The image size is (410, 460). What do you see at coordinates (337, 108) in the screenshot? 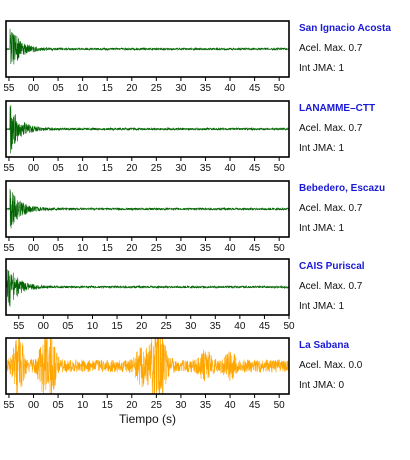
I see `station-name: LANAMME–CTT` at bounding box center [337, 108].